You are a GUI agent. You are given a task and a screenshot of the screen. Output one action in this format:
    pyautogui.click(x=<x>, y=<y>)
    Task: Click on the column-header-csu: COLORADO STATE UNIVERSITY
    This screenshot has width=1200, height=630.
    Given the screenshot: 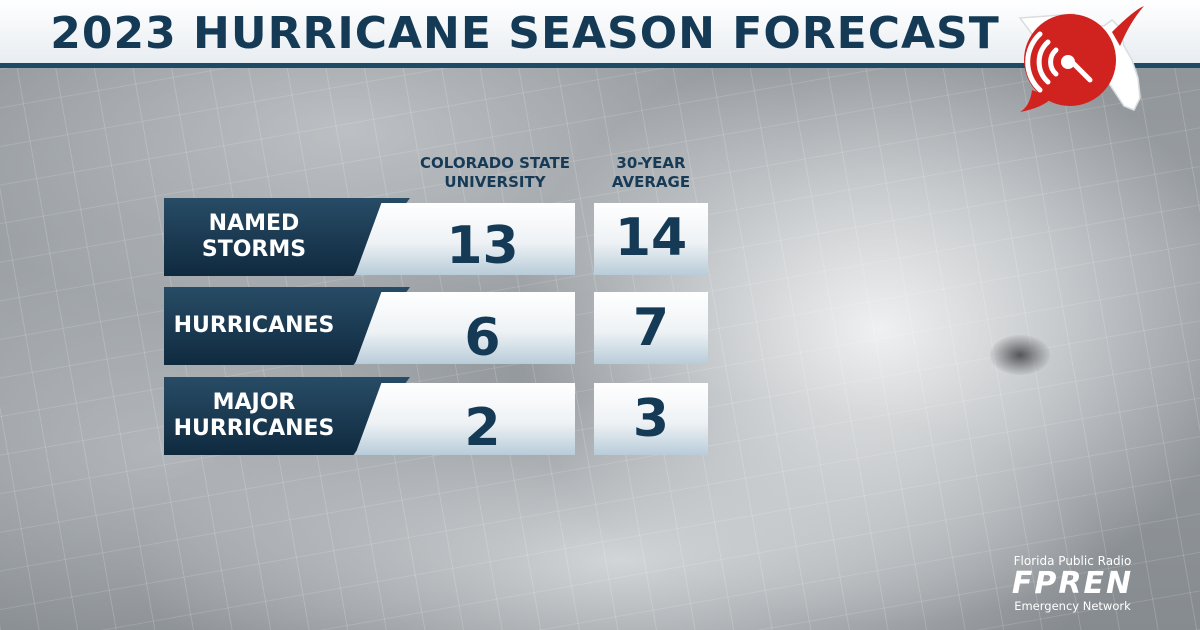 What is the action you would take?
    pyautogui.click(x=495, y=173)
    